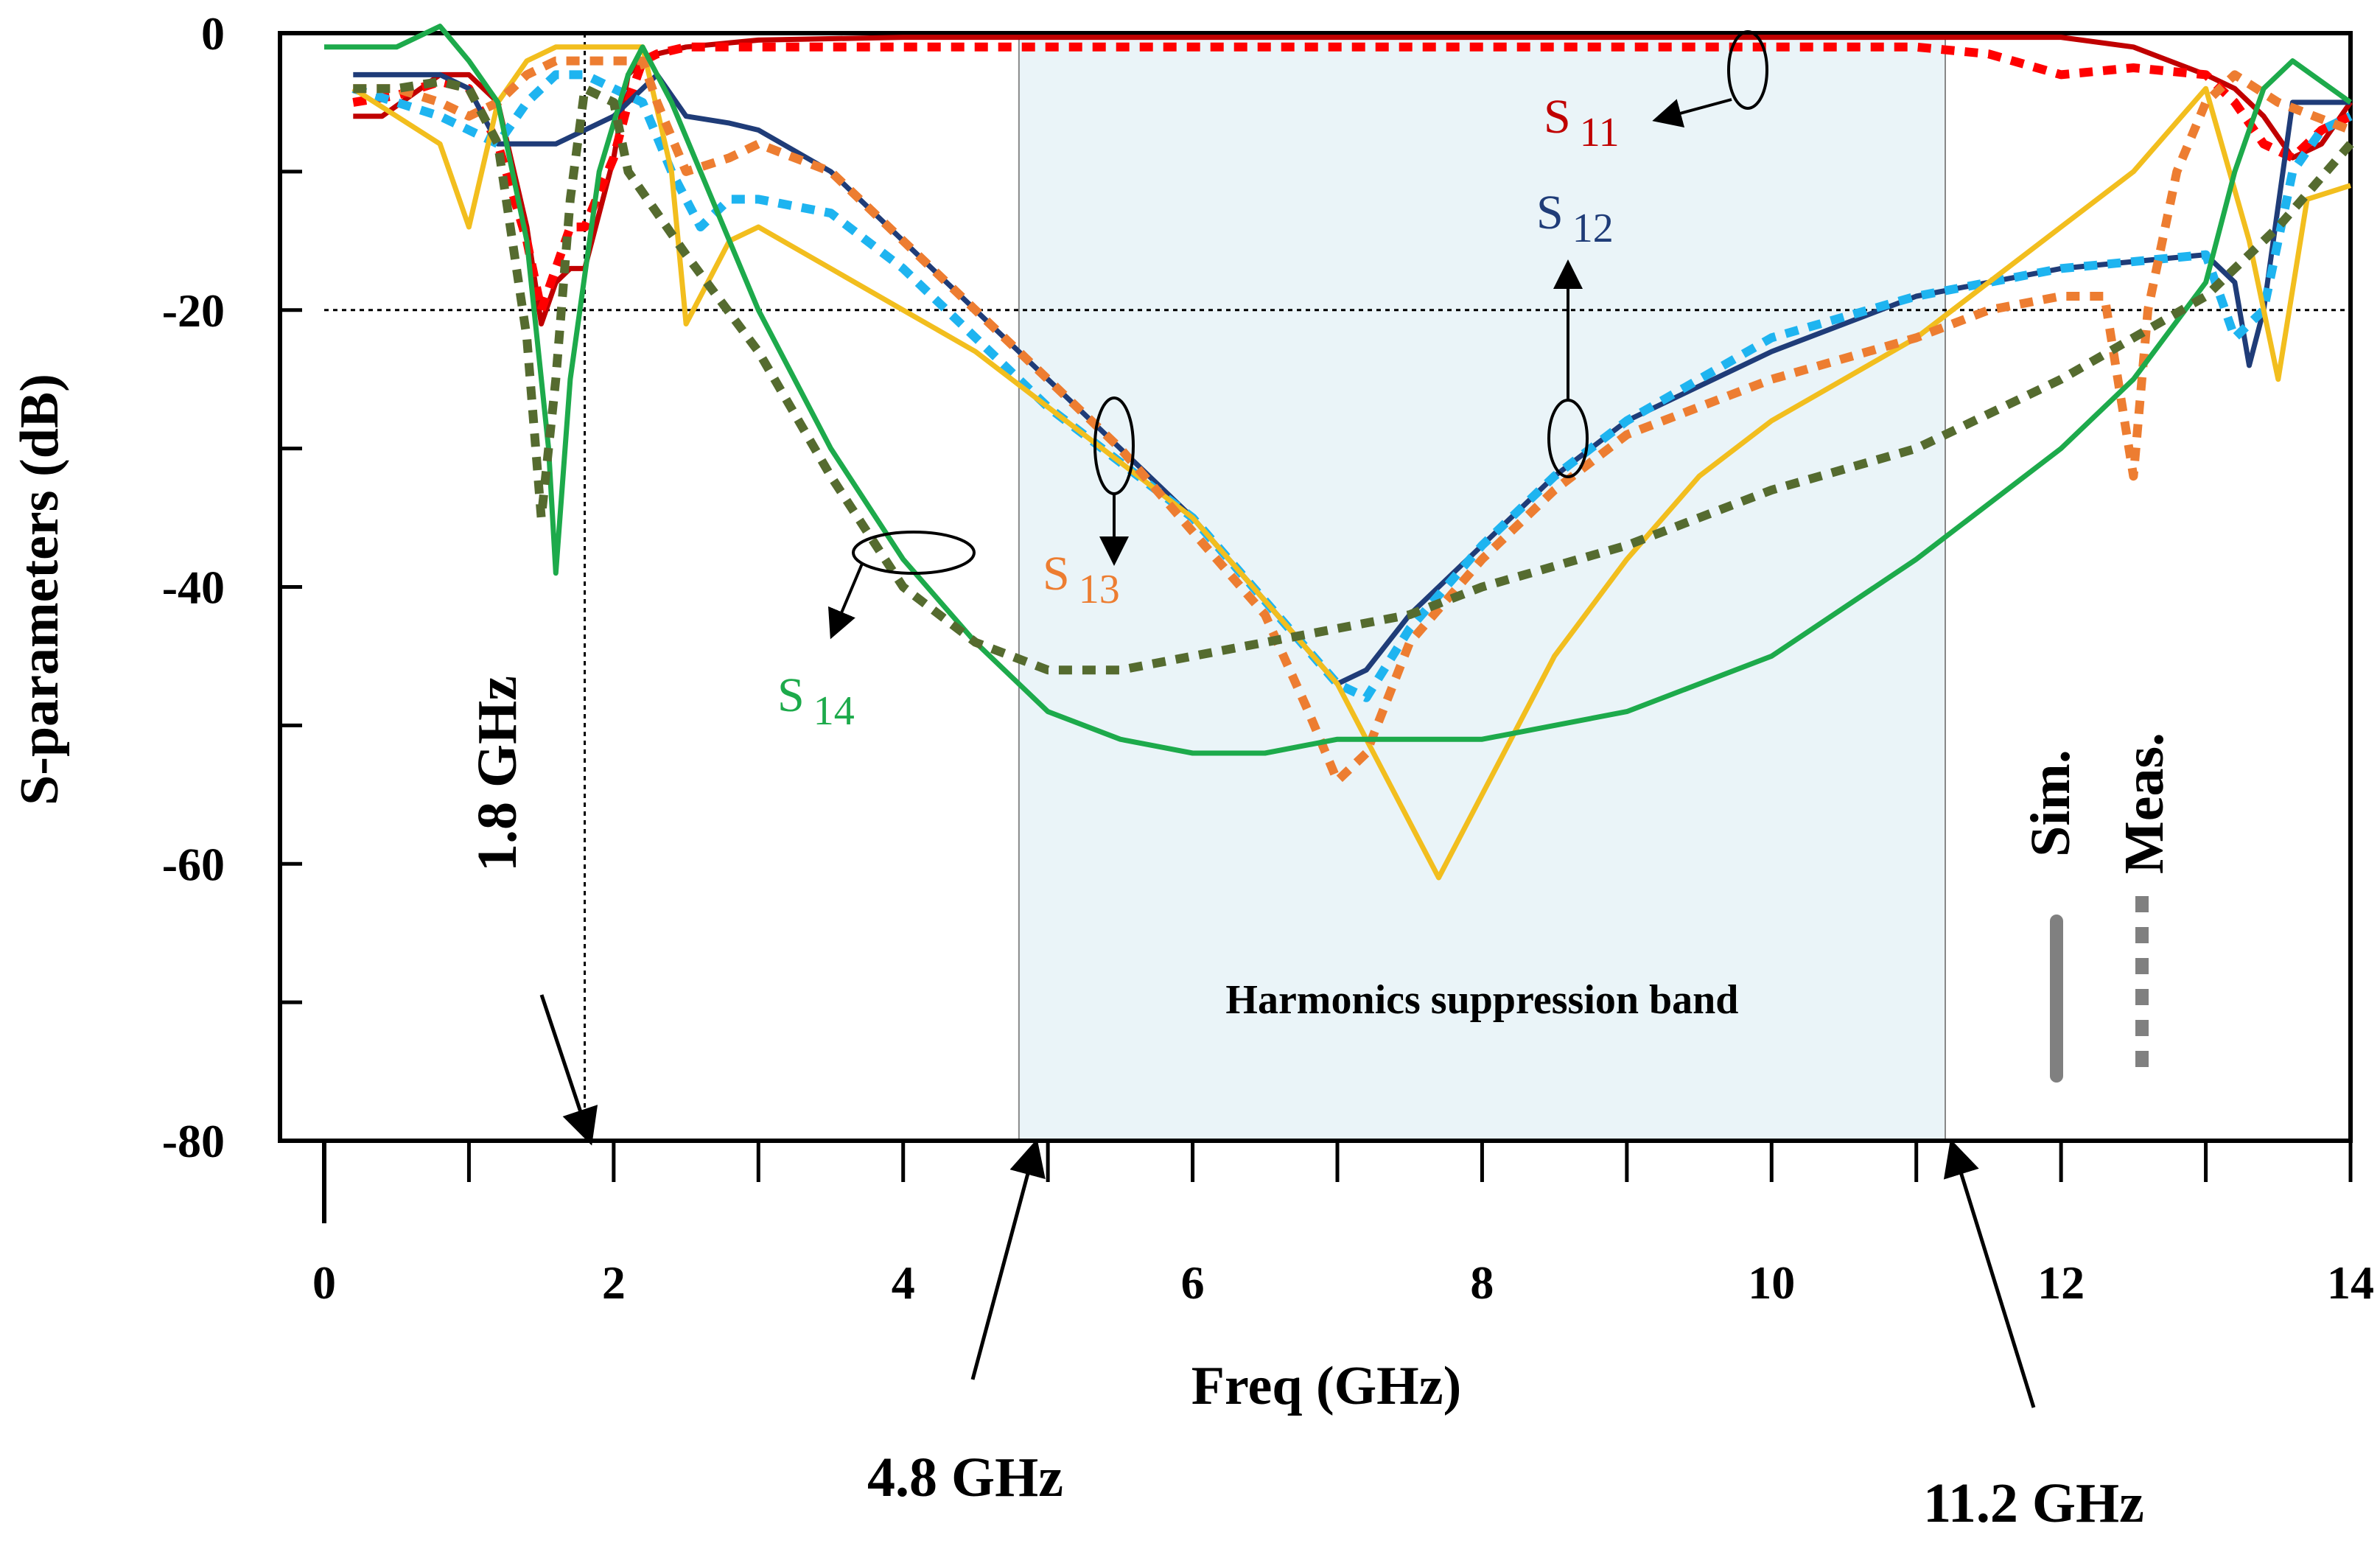  Describe the element at coordinates (193, 588) in the screenshot. I see `y-tick-label: -40` at that location.